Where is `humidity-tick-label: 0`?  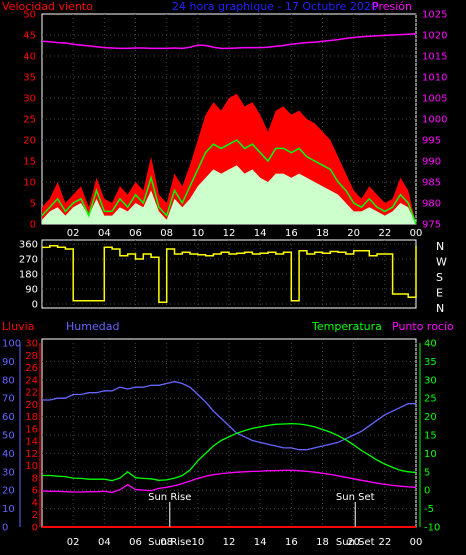 humidity-tick-label: 0 is located at coordinates (5, 528).